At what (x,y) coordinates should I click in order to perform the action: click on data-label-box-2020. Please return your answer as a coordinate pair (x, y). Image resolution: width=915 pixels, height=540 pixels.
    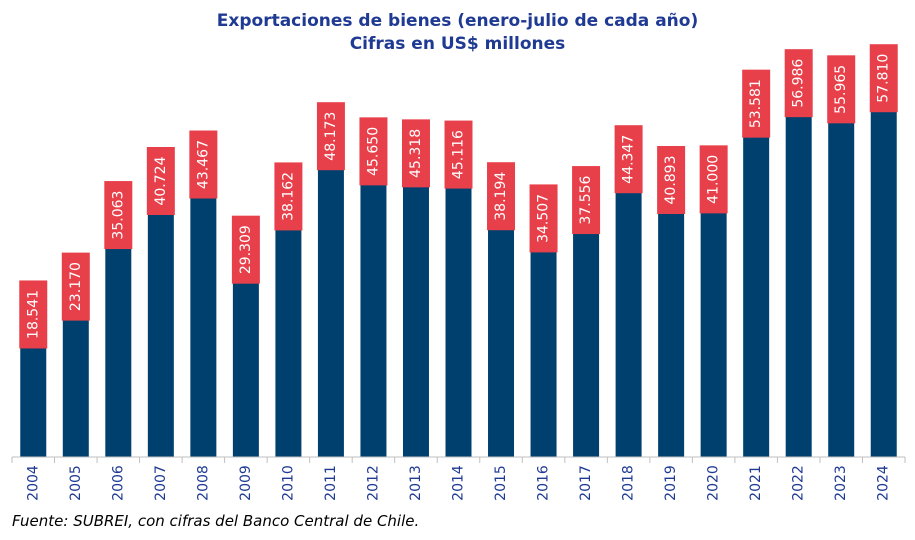
    Looking at the image, I should click on (713, 179).